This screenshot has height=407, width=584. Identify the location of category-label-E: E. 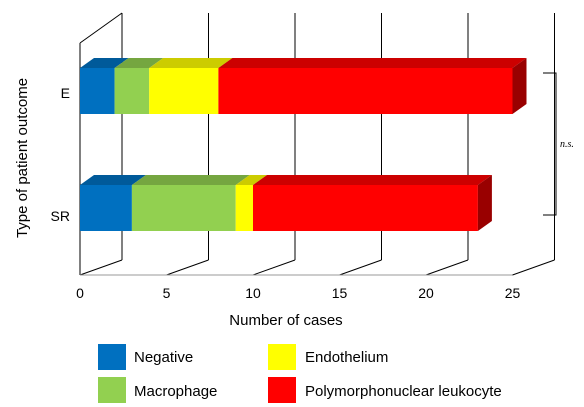
(65, 93).